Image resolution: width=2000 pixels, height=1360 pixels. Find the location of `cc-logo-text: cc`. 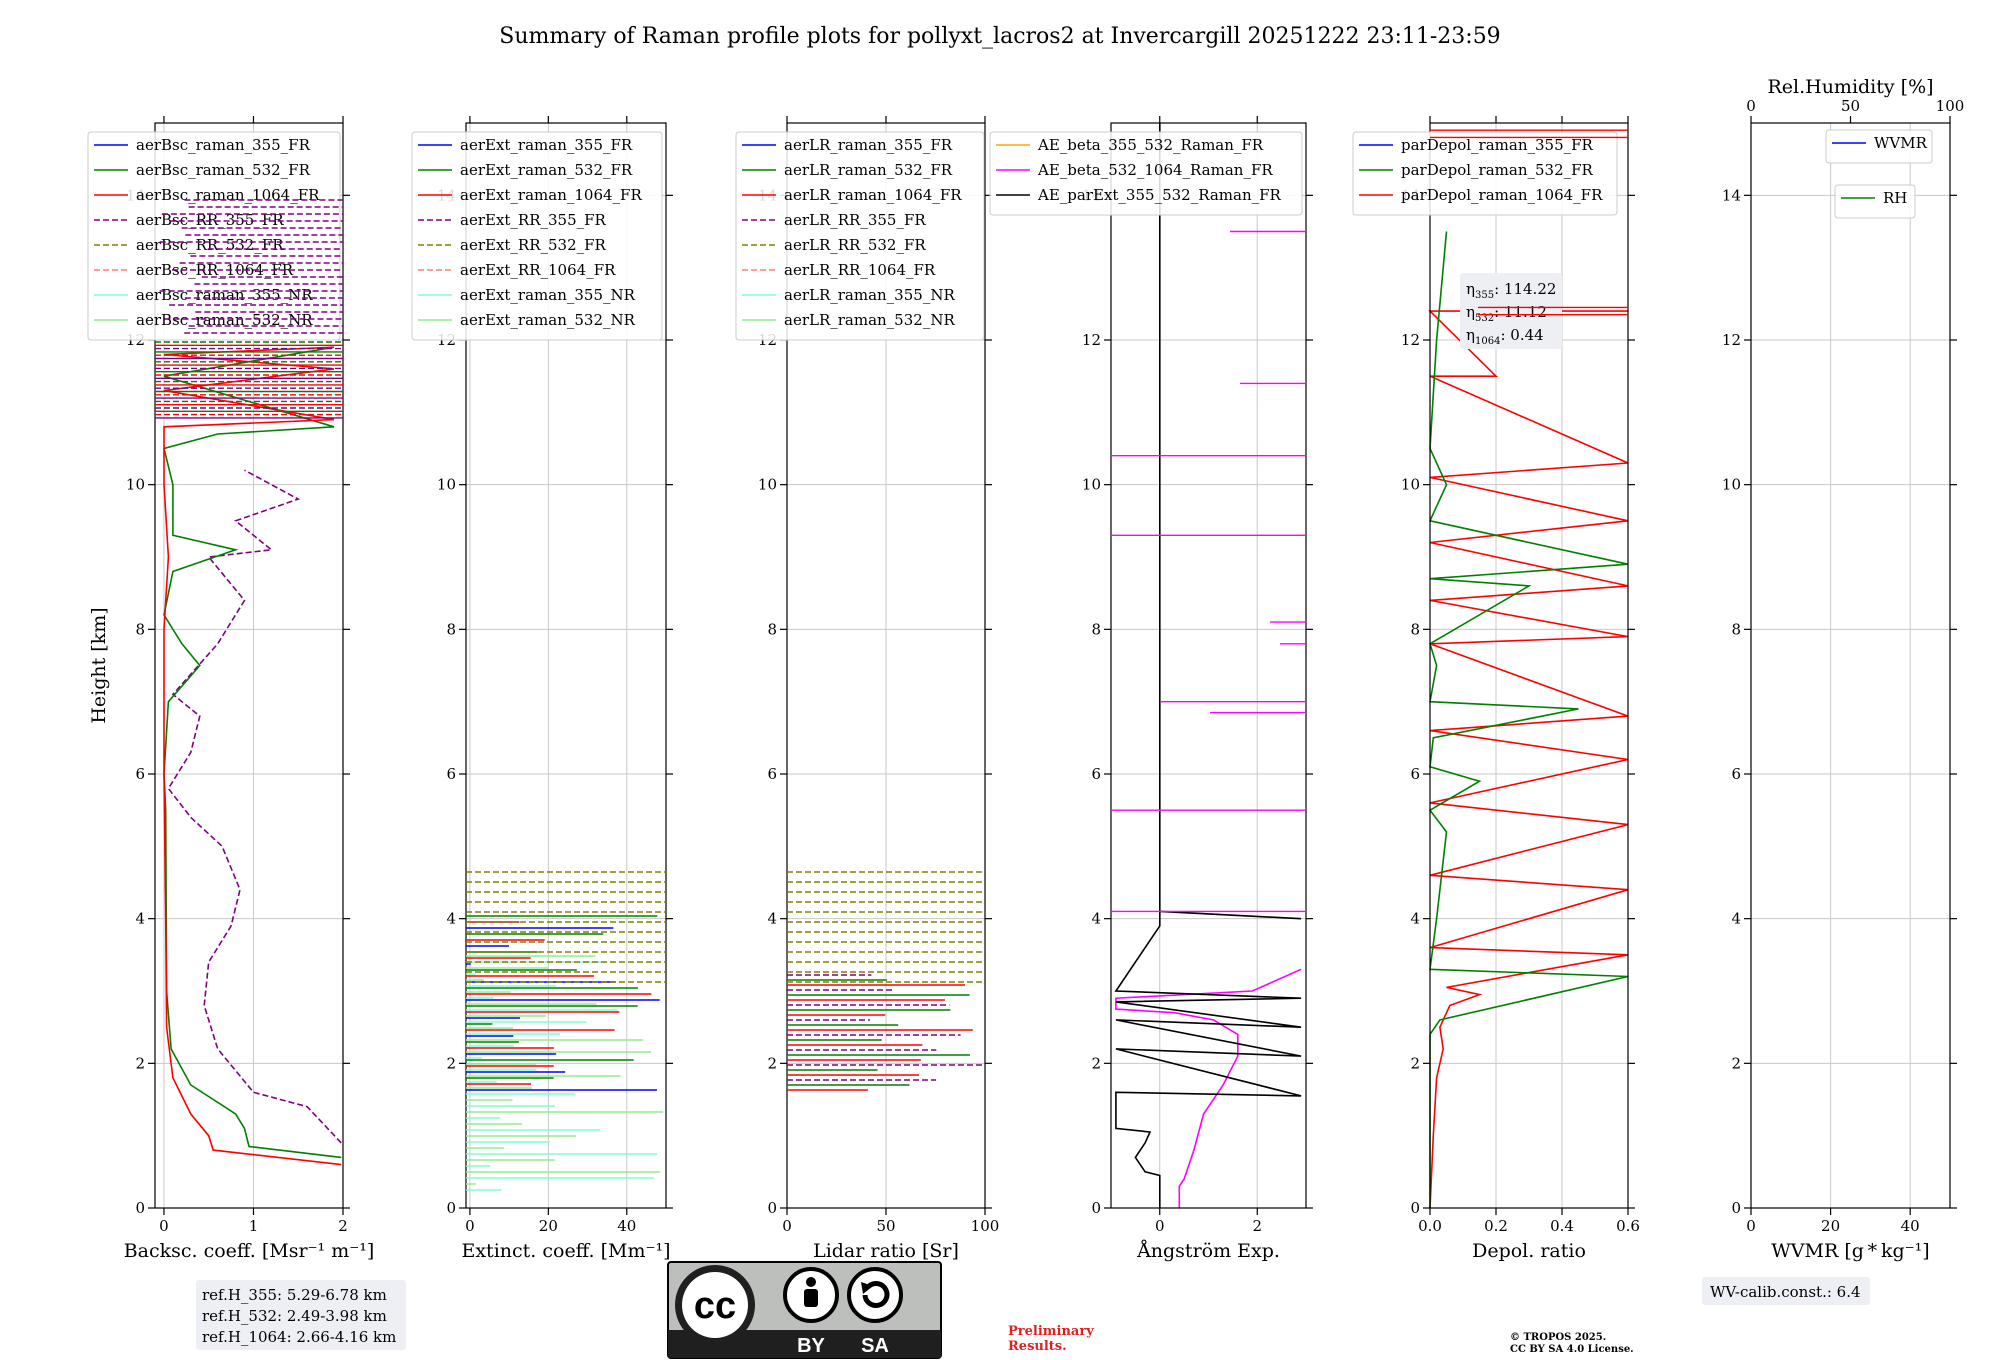

cc-logo-text: cc is located at coordinates (715, 1306).